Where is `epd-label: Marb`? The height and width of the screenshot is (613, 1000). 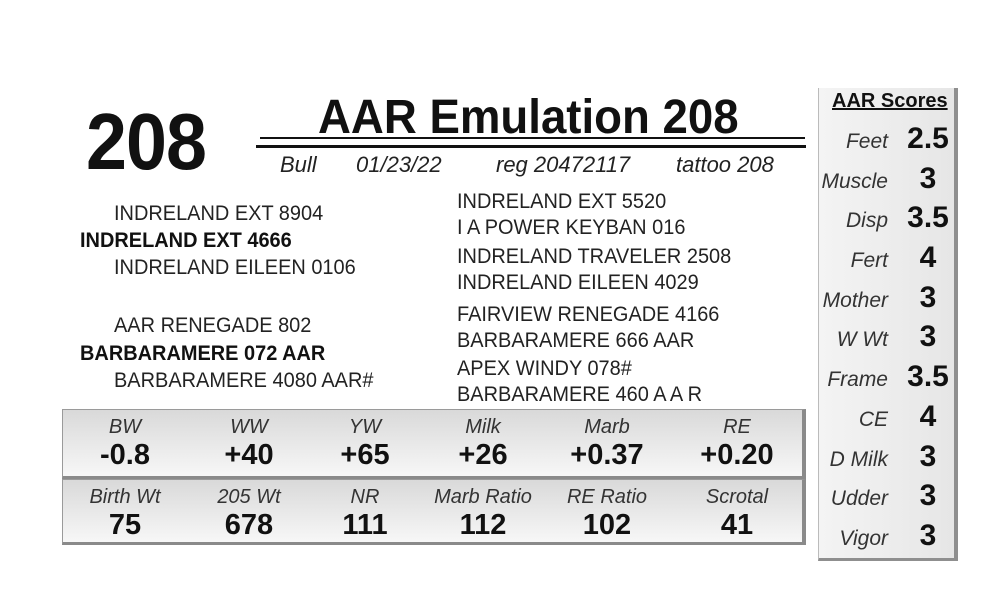
epd-label: Marb is located at coordinates (607, 427).